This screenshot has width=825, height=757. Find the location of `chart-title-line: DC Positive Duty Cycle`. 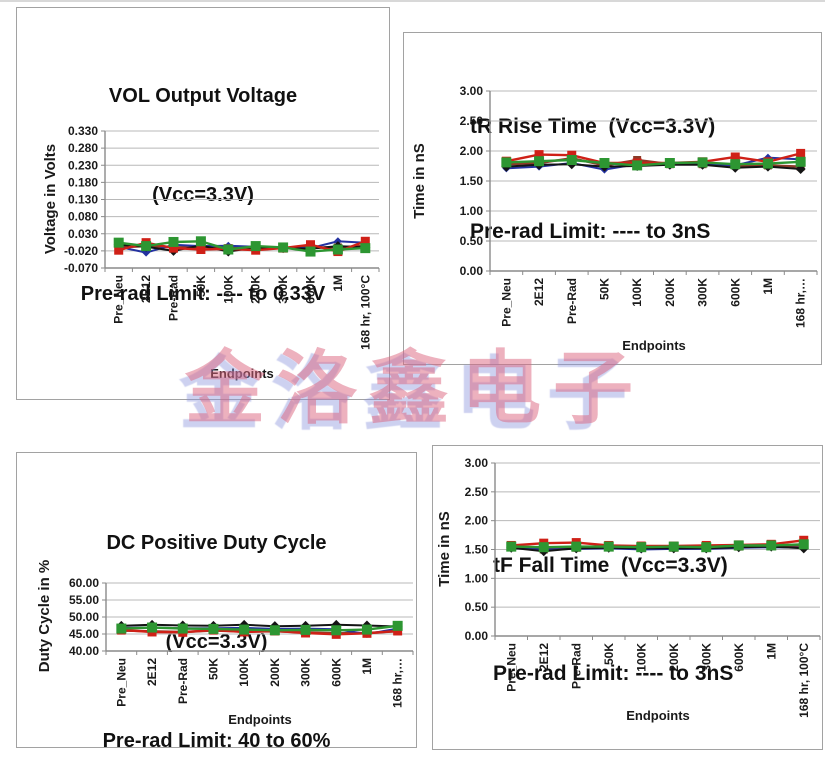

chart-title-line: DC Positive Duty Cycle is located at coordinates (216, 543).